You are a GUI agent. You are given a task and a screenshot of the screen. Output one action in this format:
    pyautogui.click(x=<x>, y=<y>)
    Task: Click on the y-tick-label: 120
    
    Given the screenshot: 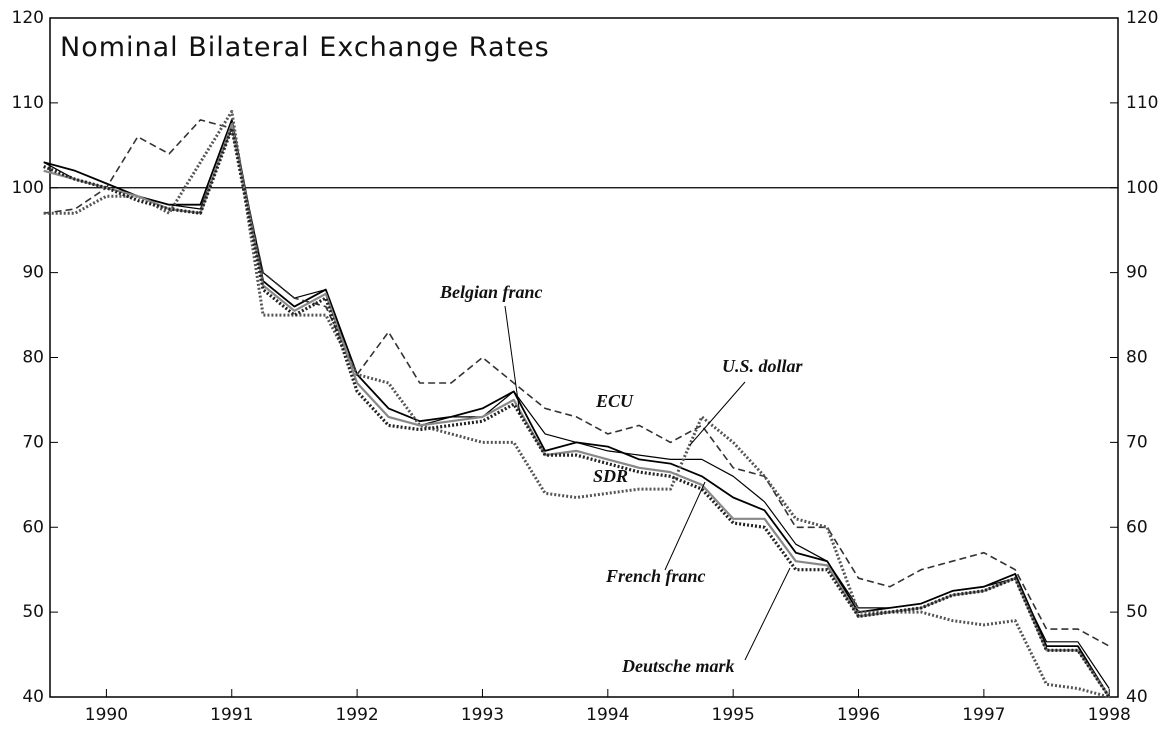 What is the action you would take?
    pyautogui.click(x=28, y=18)
    